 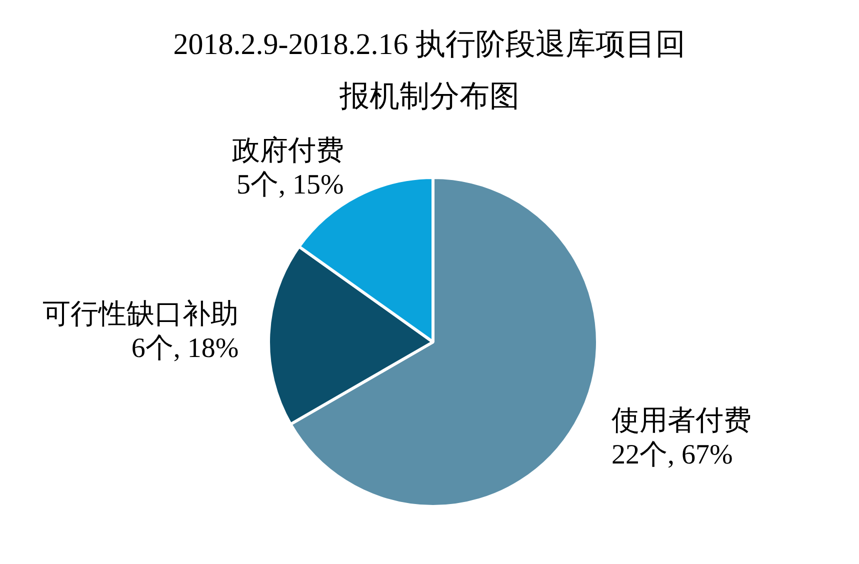 What do you see at coordinates (290, 184) in the screenshot?
I see `data-label: 5个, 15%` at bounding box center [290, 184].